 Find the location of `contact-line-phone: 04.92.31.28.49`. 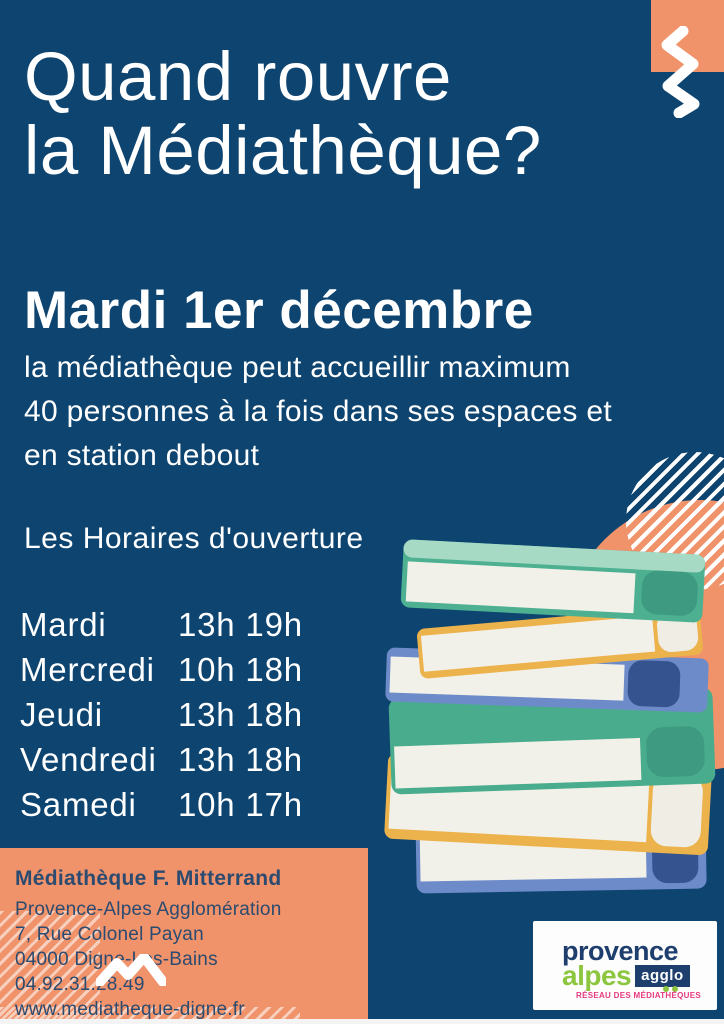

contact-line-phone: 04.92.31.28.49 is located at coordinates (80, 984).